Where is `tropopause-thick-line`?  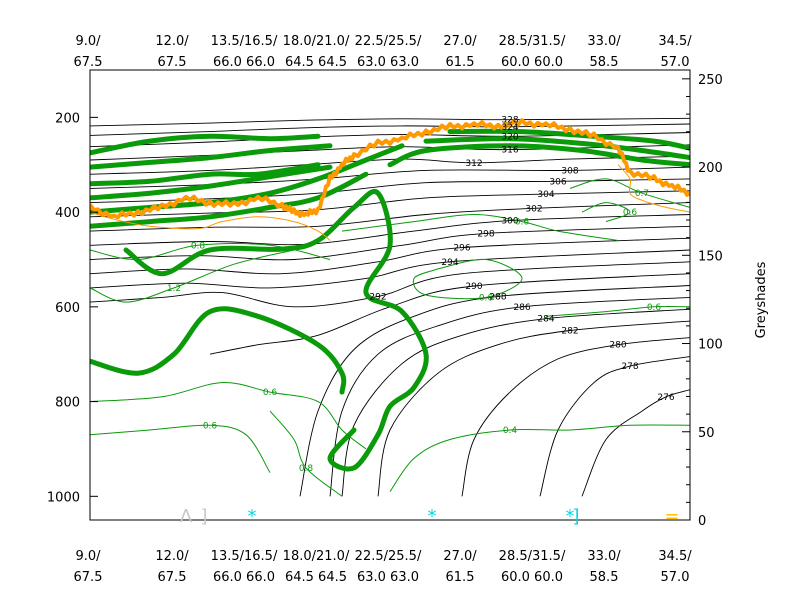
tropopause-thick-line is located at coordinates (390, 169).